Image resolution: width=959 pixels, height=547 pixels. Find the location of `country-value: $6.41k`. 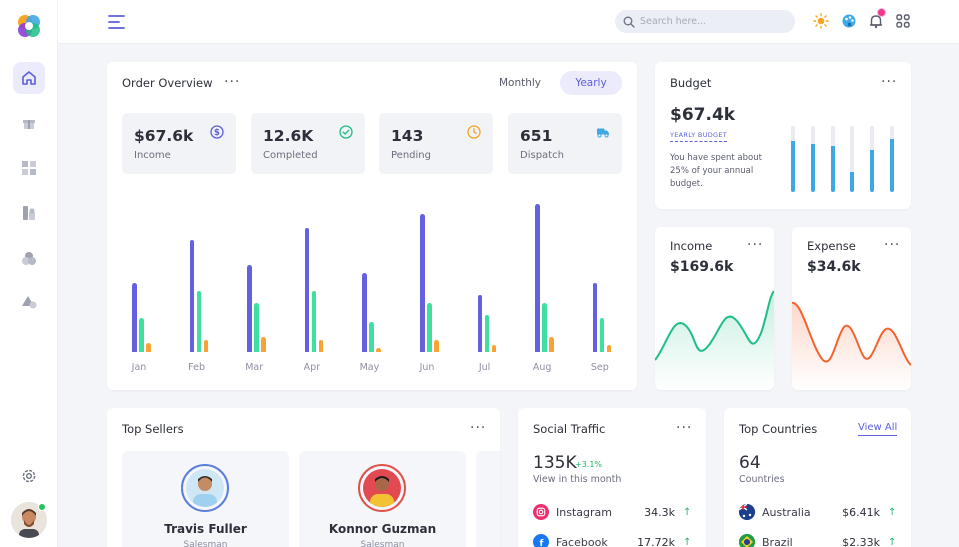

country-value: $6.41k is located at coordinates (861, 512).